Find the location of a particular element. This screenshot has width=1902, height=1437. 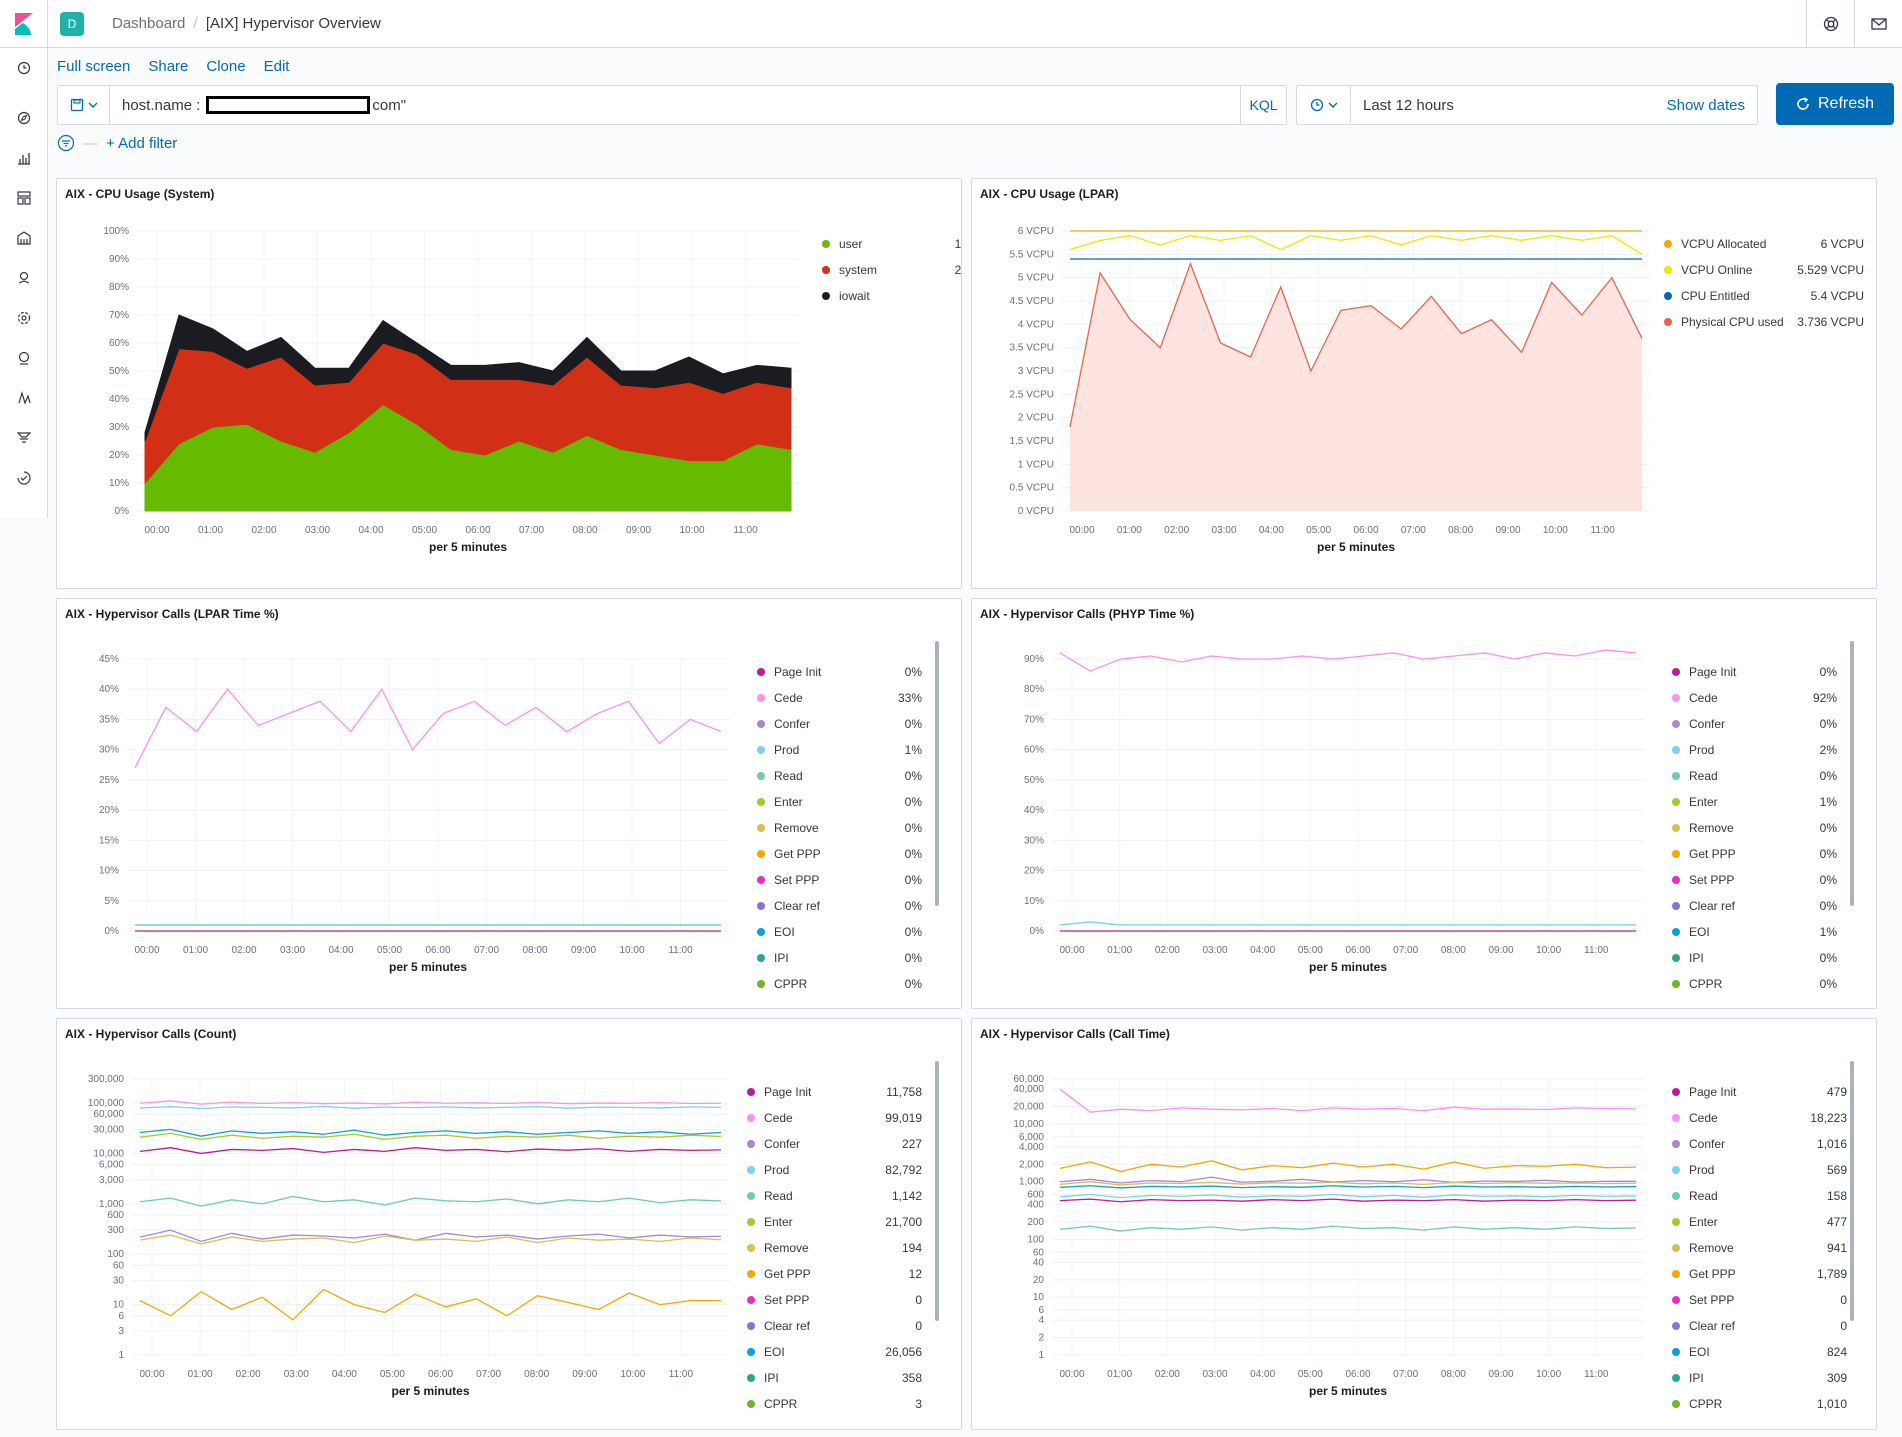

show-dates-link: Show dates is located at coordinates (1705, 105).